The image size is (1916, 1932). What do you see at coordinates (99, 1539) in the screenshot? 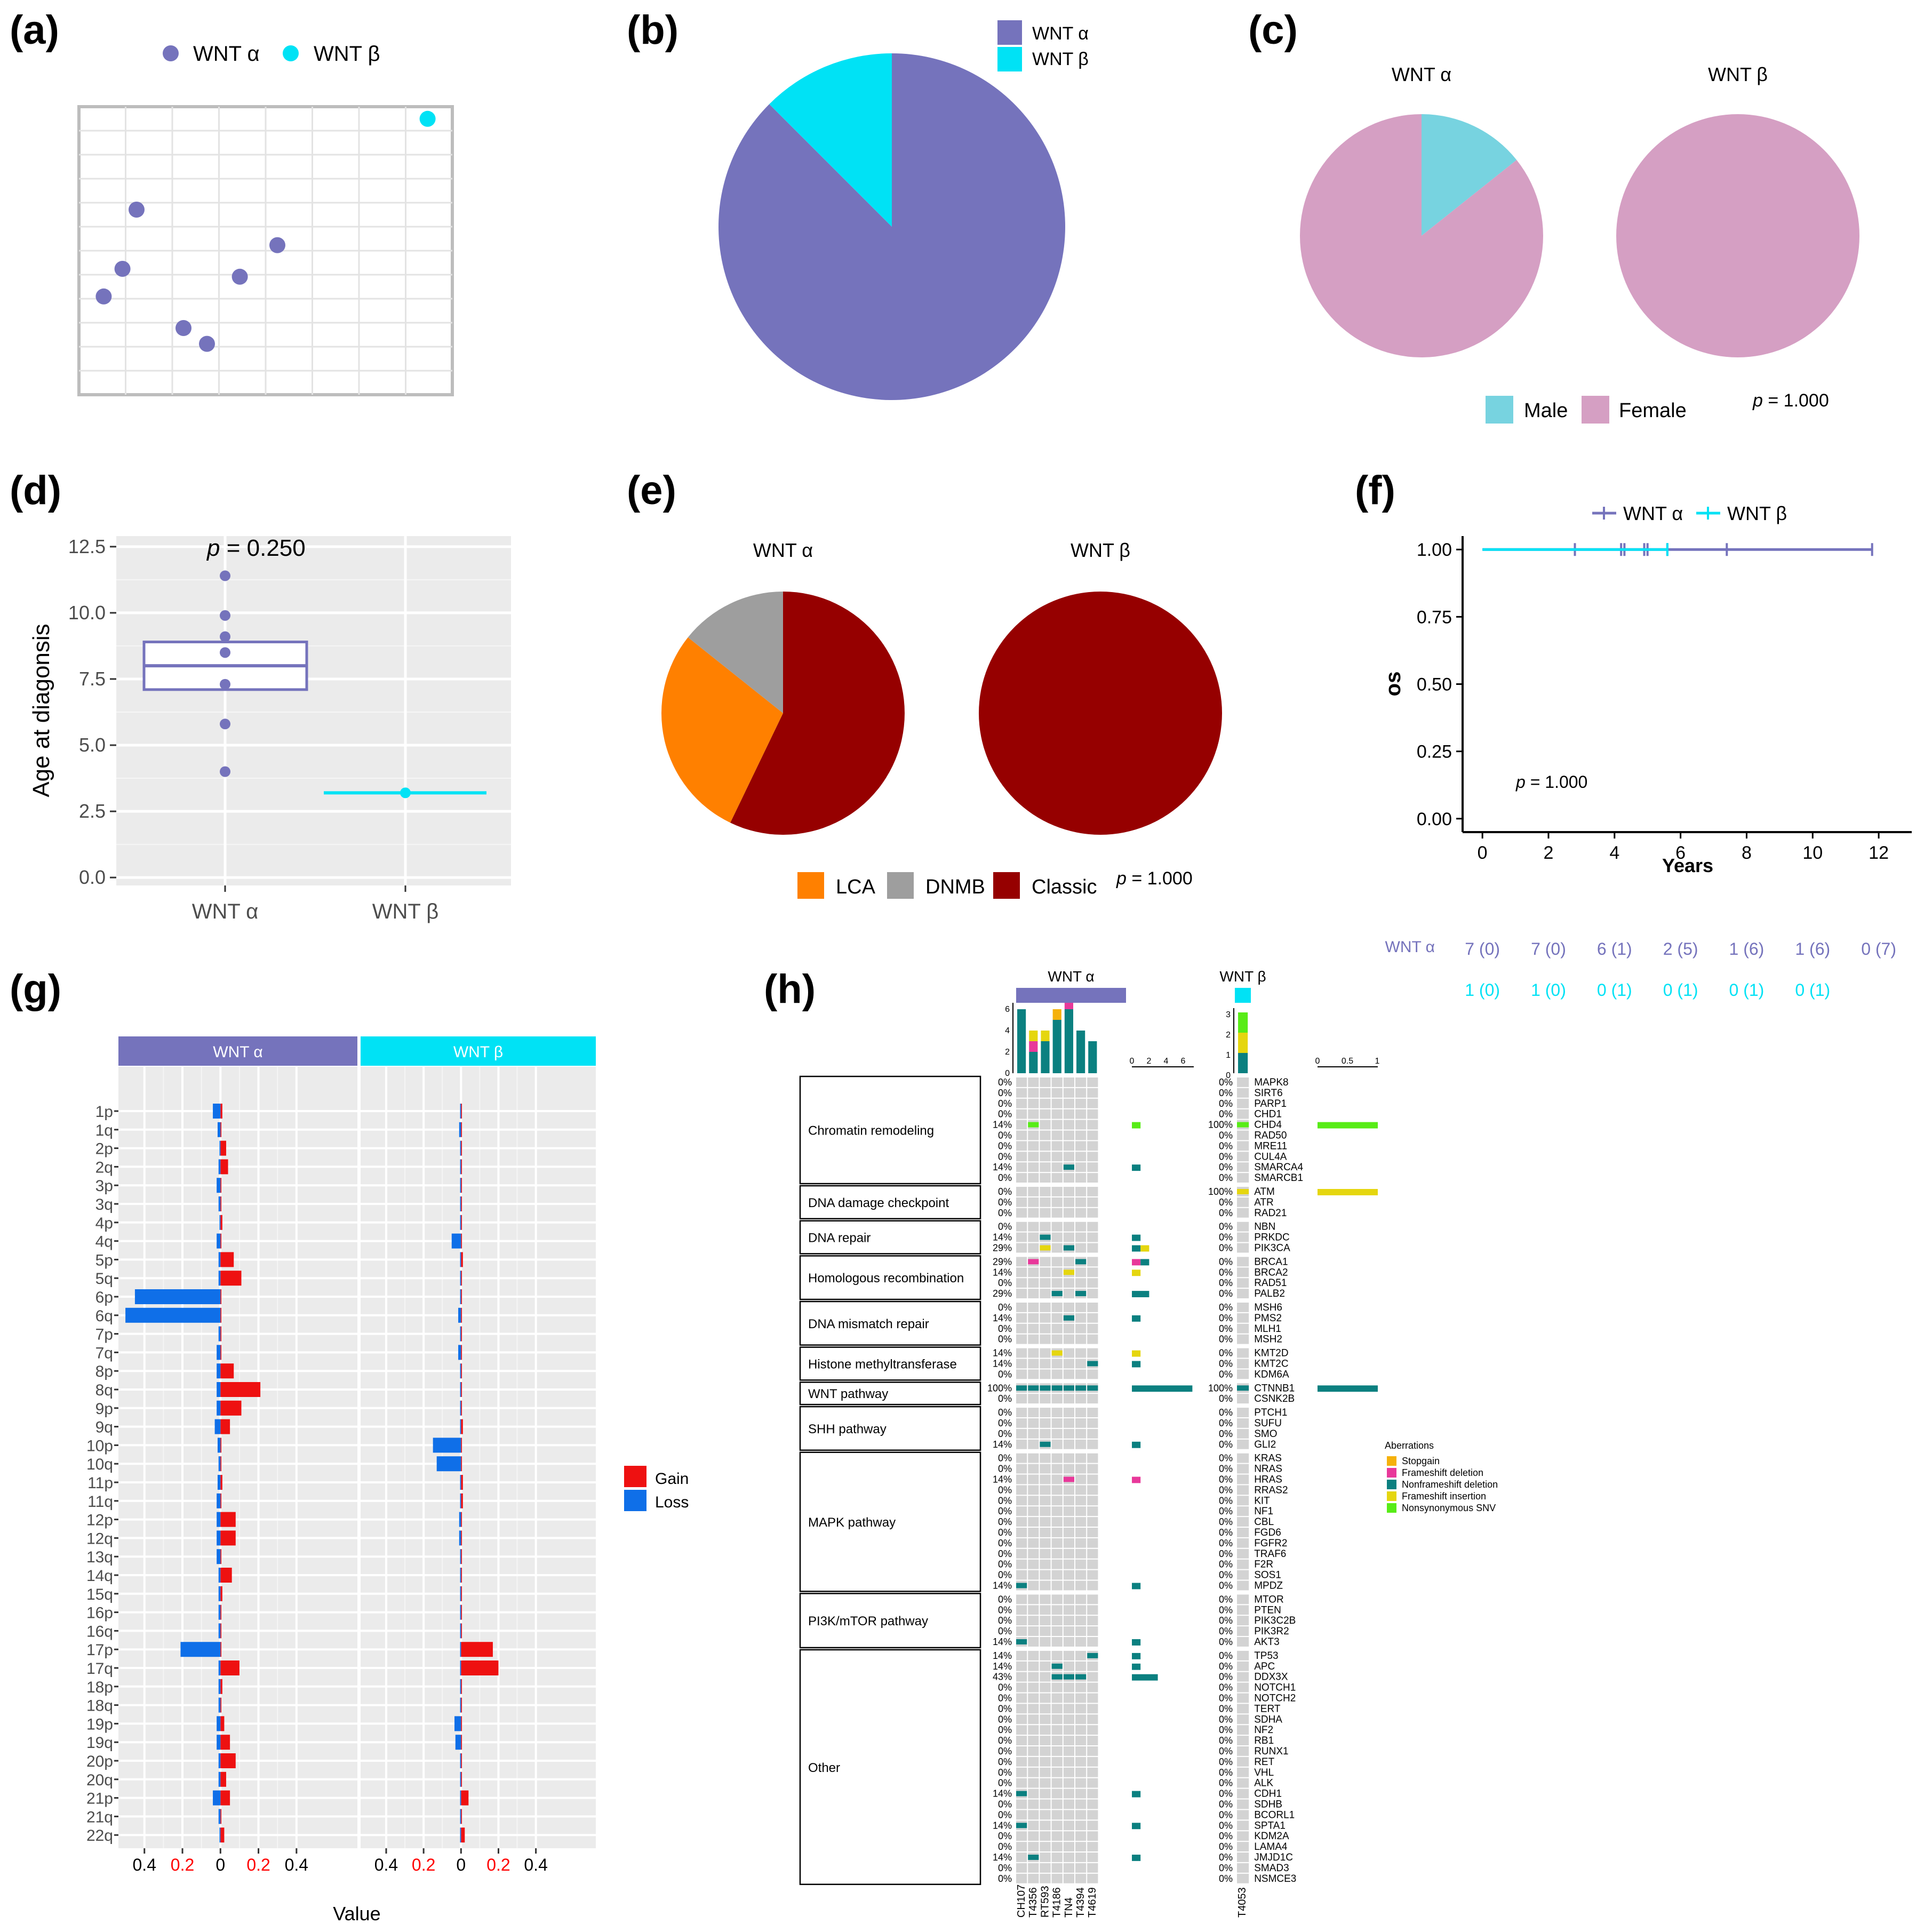
I see `g-ytick-label: 12q` at bounding box center [99, 1539].